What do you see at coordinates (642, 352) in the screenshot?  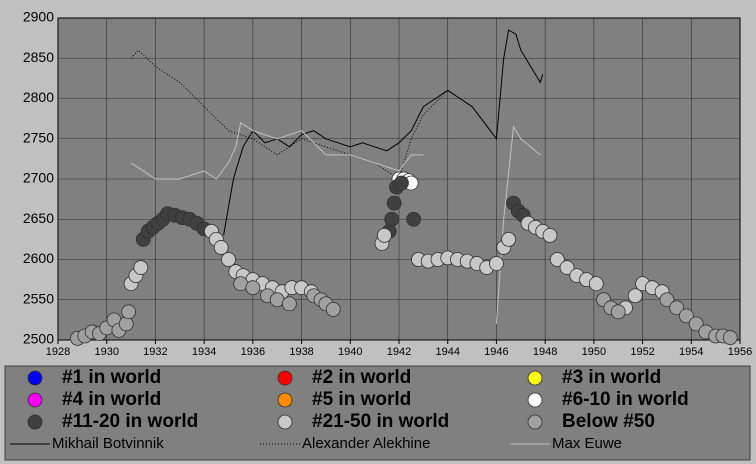 I see `x-tick-label: 1952` at bounding box center [642, 352].